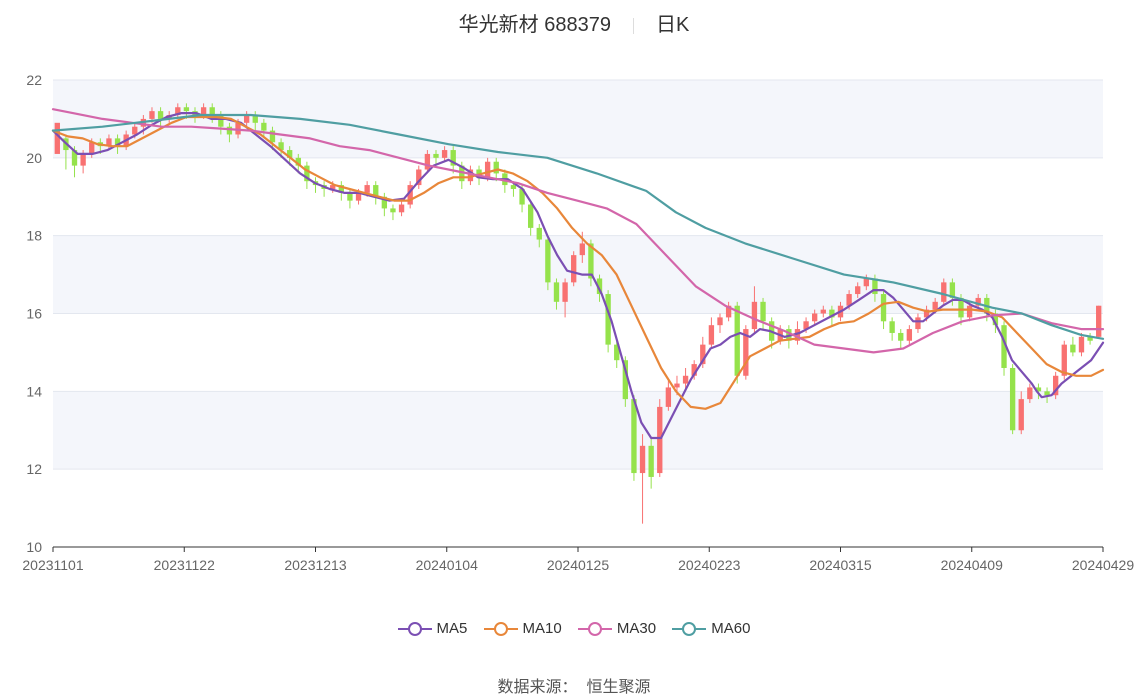  I want to click on y-tick-label: 14, so click(34, 391).